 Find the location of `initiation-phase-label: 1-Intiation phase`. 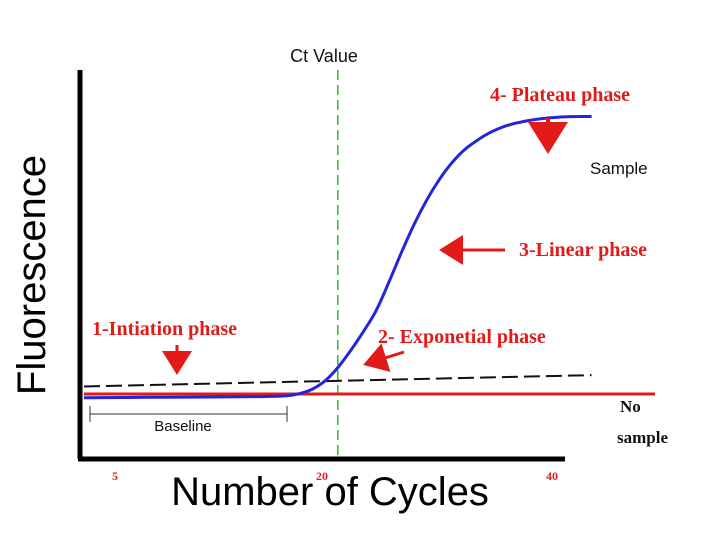

initiation-phase-label: 1-Intiation phase is located at coordinates (164, 329).